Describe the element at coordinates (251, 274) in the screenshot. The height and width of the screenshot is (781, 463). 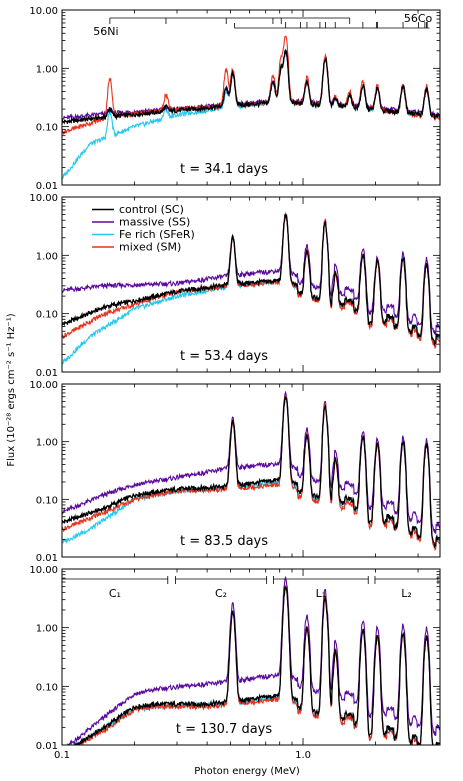
I see `series-massive-line` at that location.